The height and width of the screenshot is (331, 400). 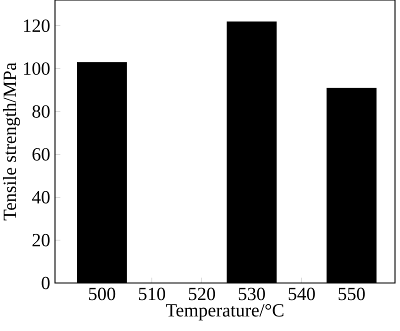 I want to click on x-axis-title: Temperature/°C, so click(x=225, y=312).